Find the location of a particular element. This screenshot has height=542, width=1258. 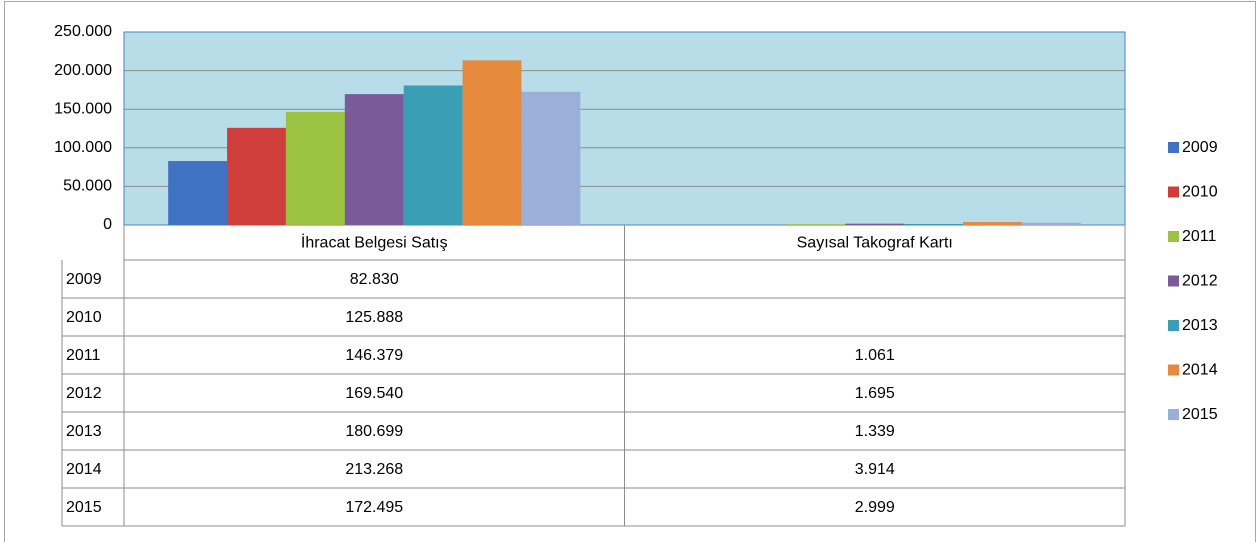

legend-label: 2013 is located at coordinates (1200, 325).